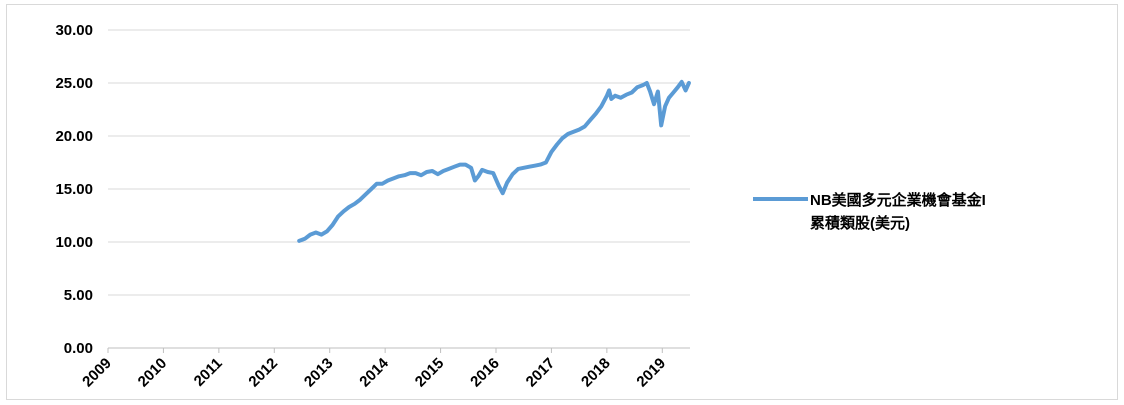  I want to click on y-tick-label: 5.00, so click(78, 295).